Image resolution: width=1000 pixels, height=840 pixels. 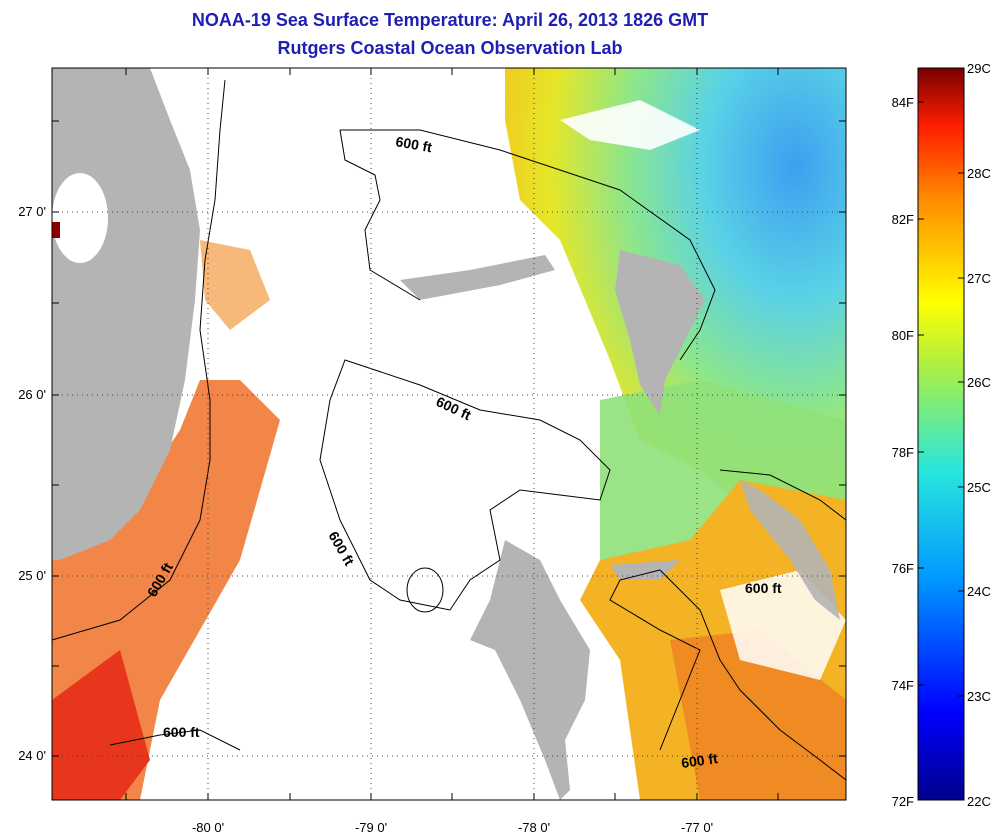 What do you see at coordinates (790, 550) in the screenshot?
I see `eleuthera-island` at bounding box center [790, 550].